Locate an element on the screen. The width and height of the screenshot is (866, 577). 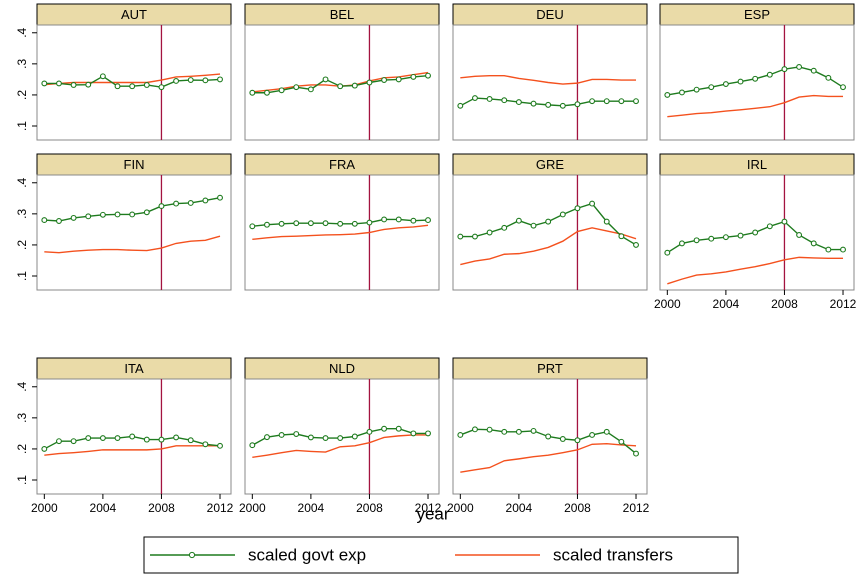
x-tick-label: 2012 is located at coordinates (636, 508).